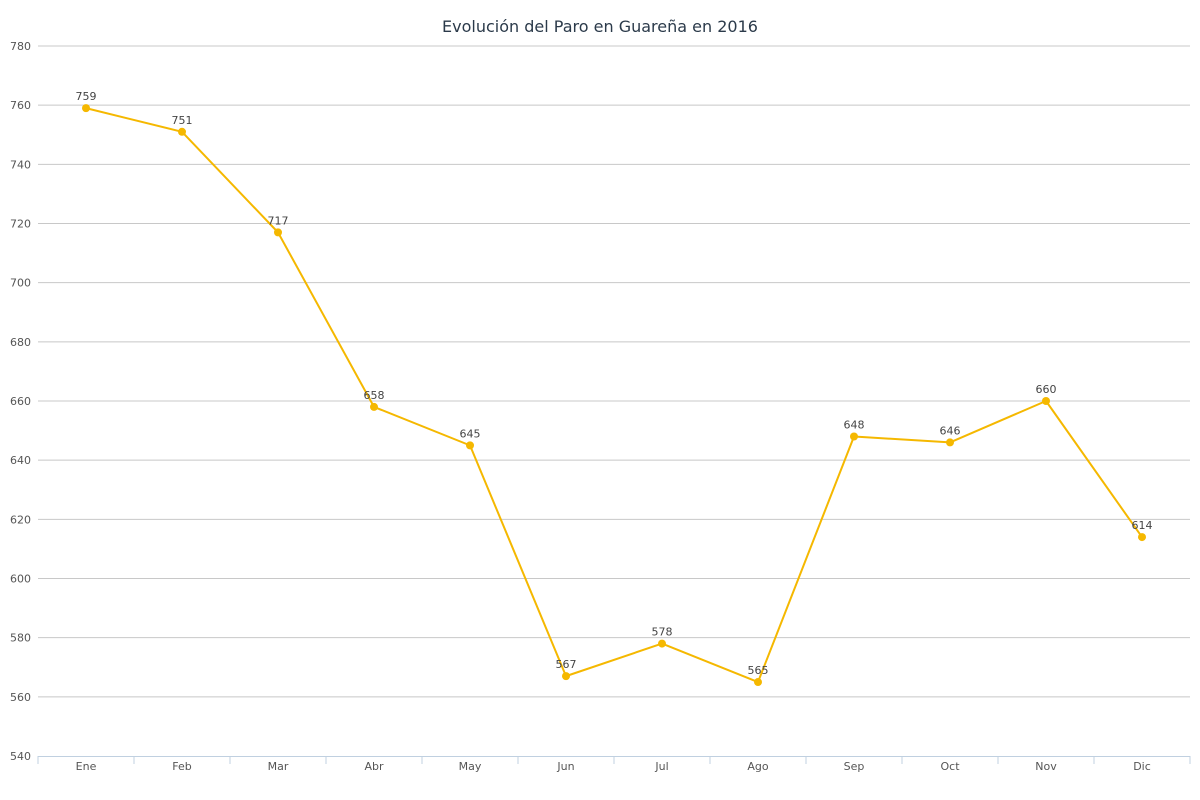 This screenshot has width=1200, height=800. Describe the element at coordinates (470, 433) in the screenshot. I see `data-label: 645` at that location.